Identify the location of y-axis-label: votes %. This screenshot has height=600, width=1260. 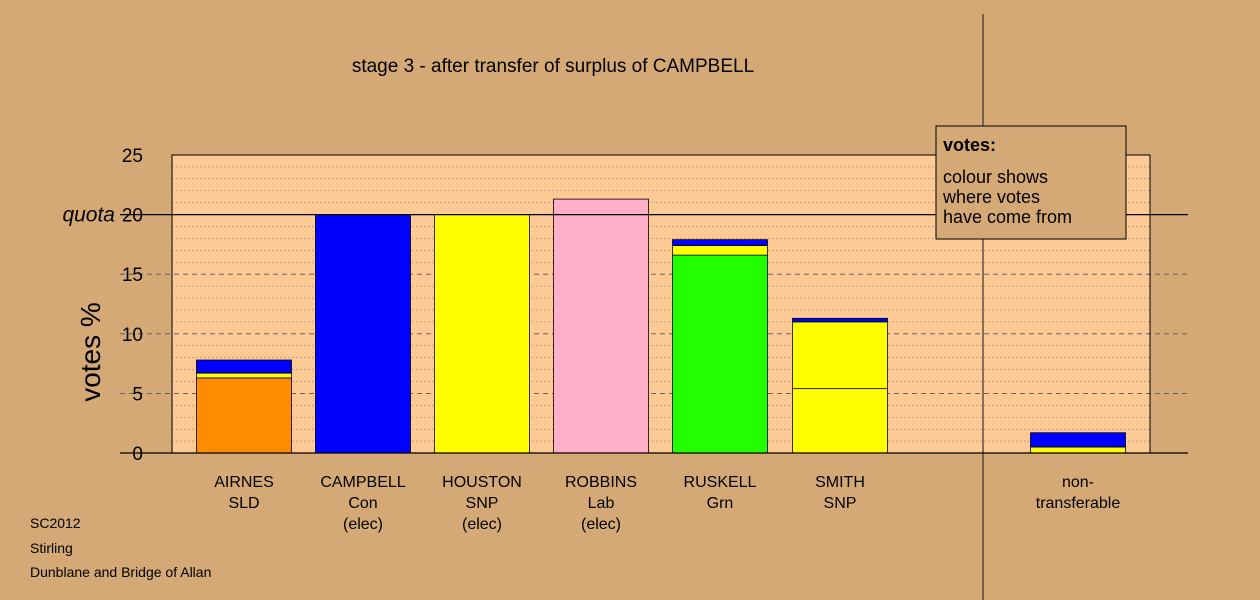
(90, 352).